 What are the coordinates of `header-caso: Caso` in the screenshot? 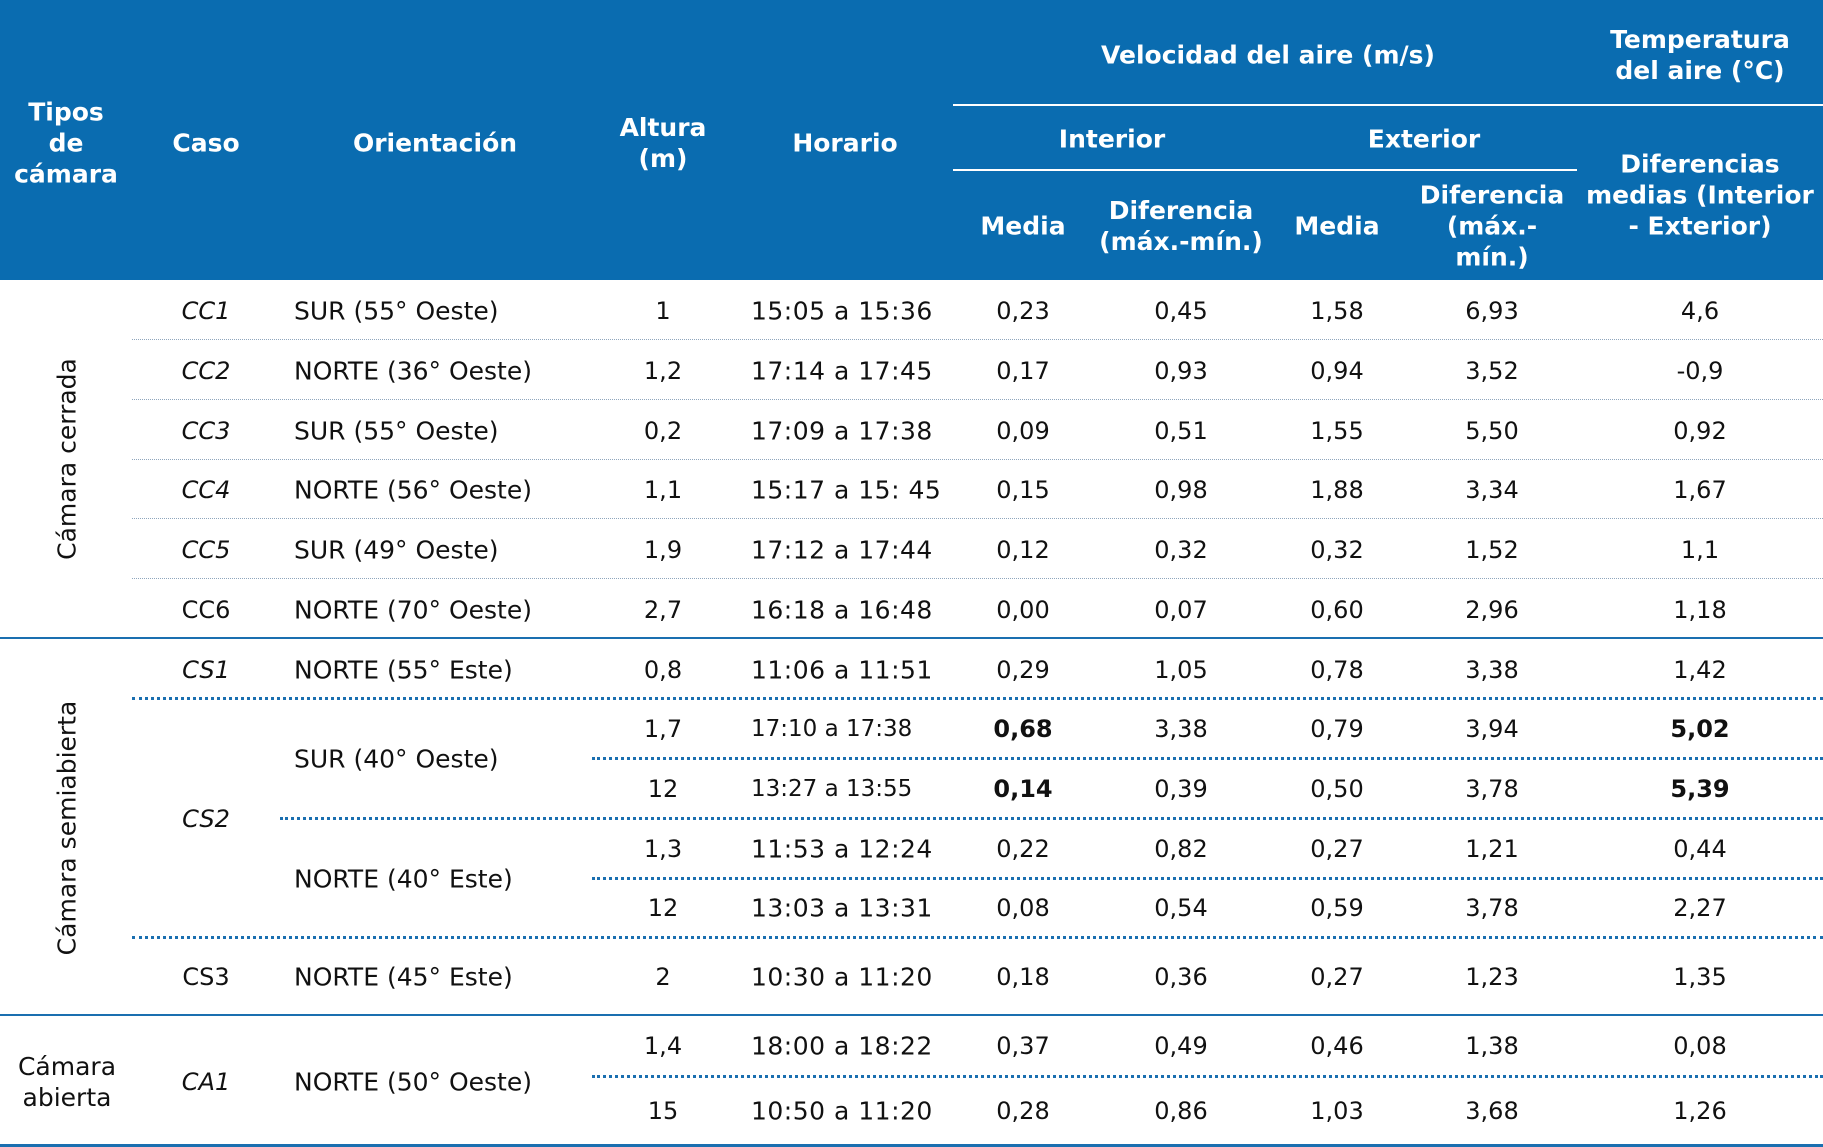 It's located at (206, 143).